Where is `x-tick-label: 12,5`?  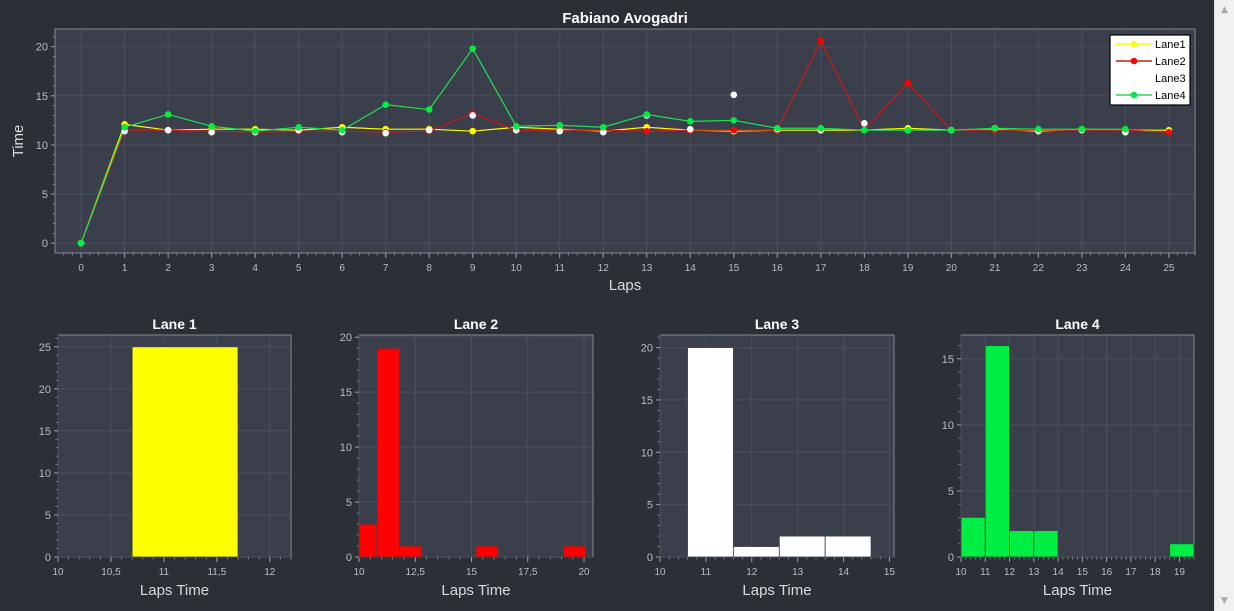 x-tick-label: 12,5 is located at coordinates (416, 572).